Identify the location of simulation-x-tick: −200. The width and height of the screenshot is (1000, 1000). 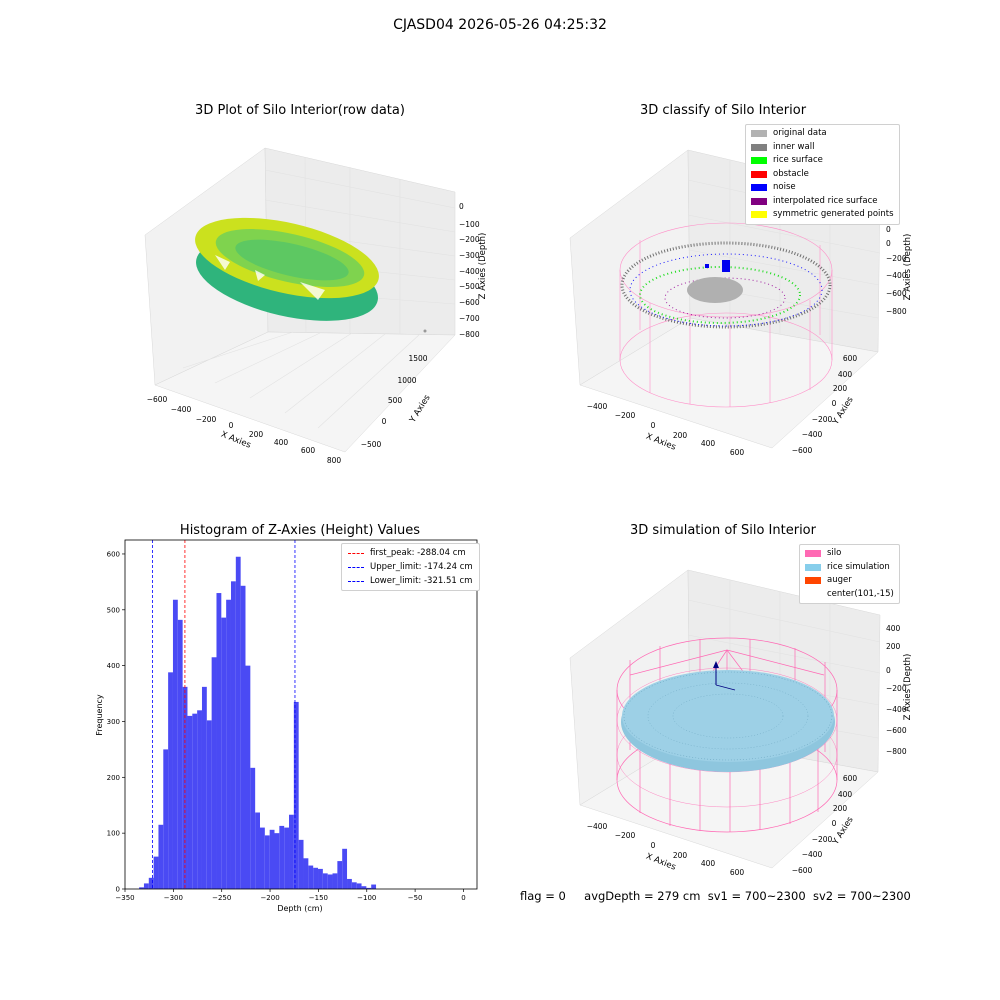
(625, 835).